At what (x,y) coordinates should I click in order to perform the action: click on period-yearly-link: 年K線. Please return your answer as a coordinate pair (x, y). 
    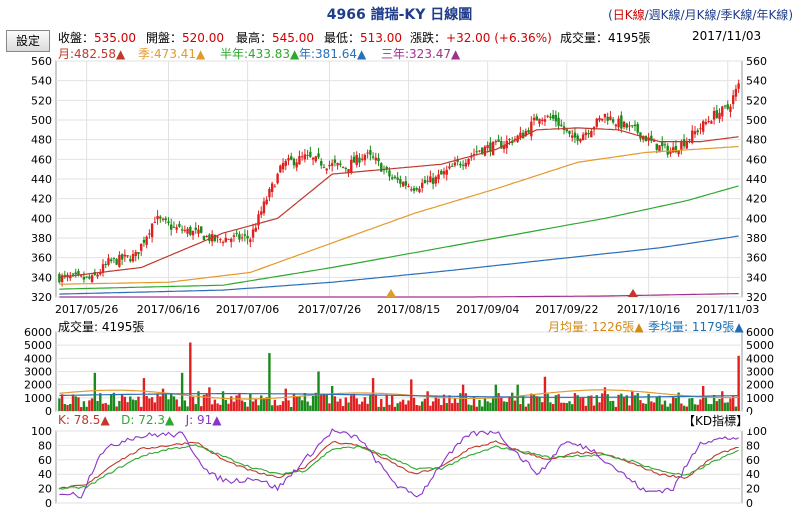
    Looking at the image, I should click on (772, 15).